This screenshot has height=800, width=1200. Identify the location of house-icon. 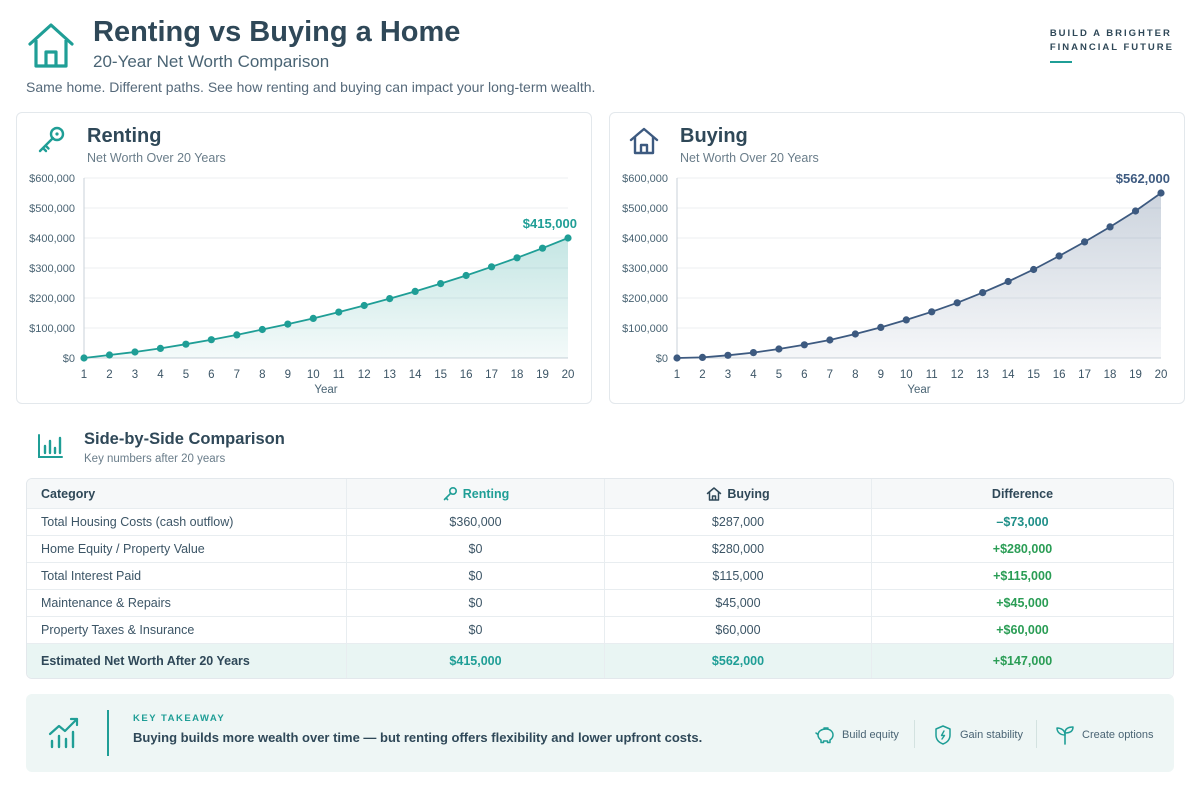
(714, 493).